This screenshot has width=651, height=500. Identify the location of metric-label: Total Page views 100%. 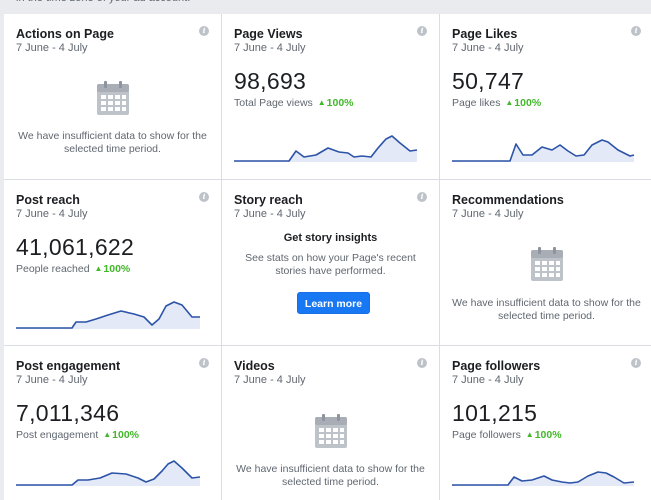
(294, 103).